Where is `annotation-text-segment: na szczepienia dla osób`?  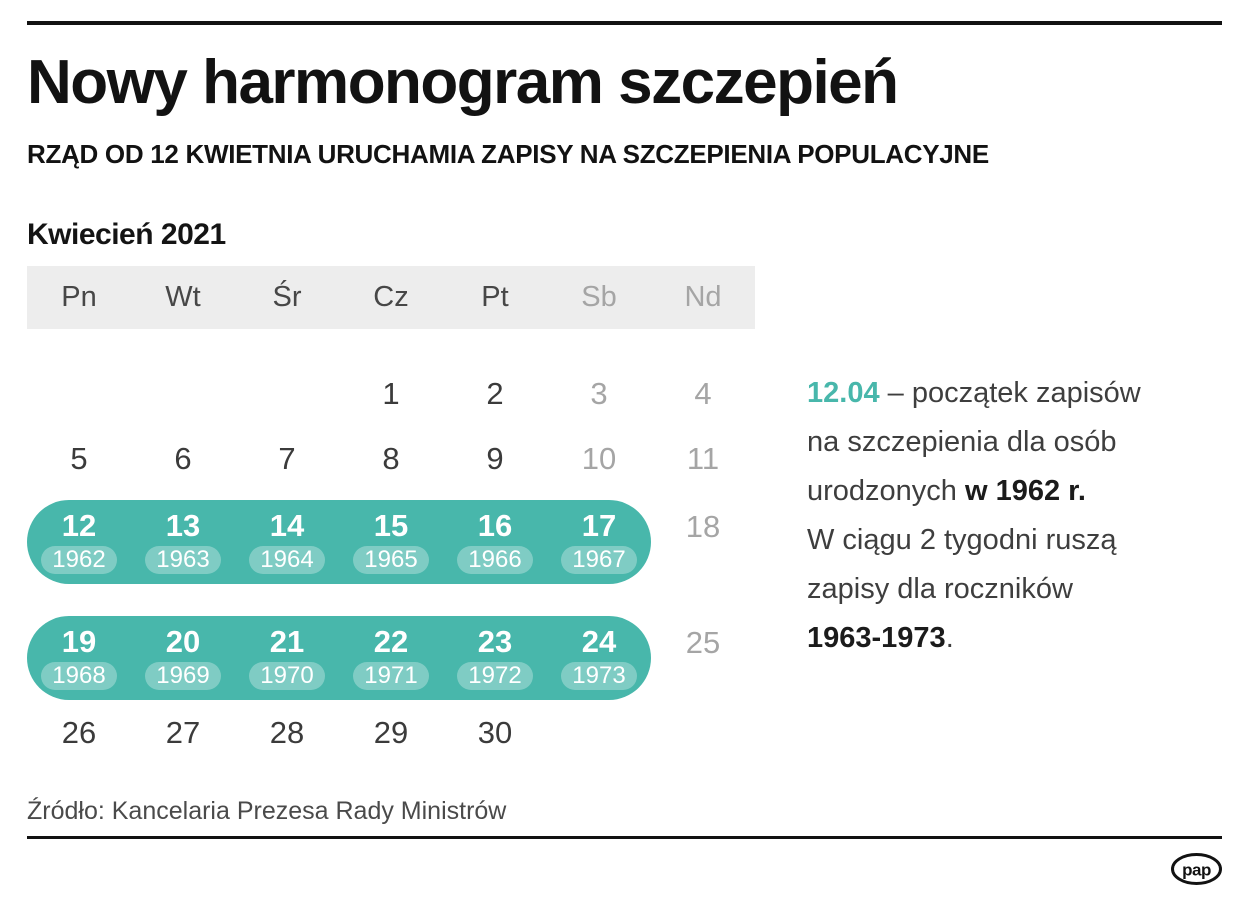
annotation-text-segment: na szczepienia dla osób is located at coordinates (962, 442).